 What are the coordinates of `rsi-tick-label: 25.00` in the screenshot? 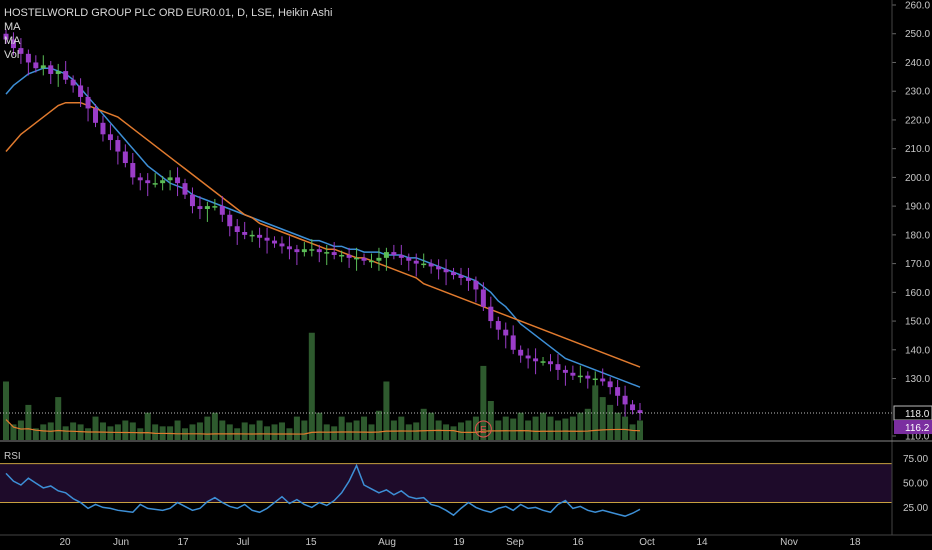 It's located at (915, 508).